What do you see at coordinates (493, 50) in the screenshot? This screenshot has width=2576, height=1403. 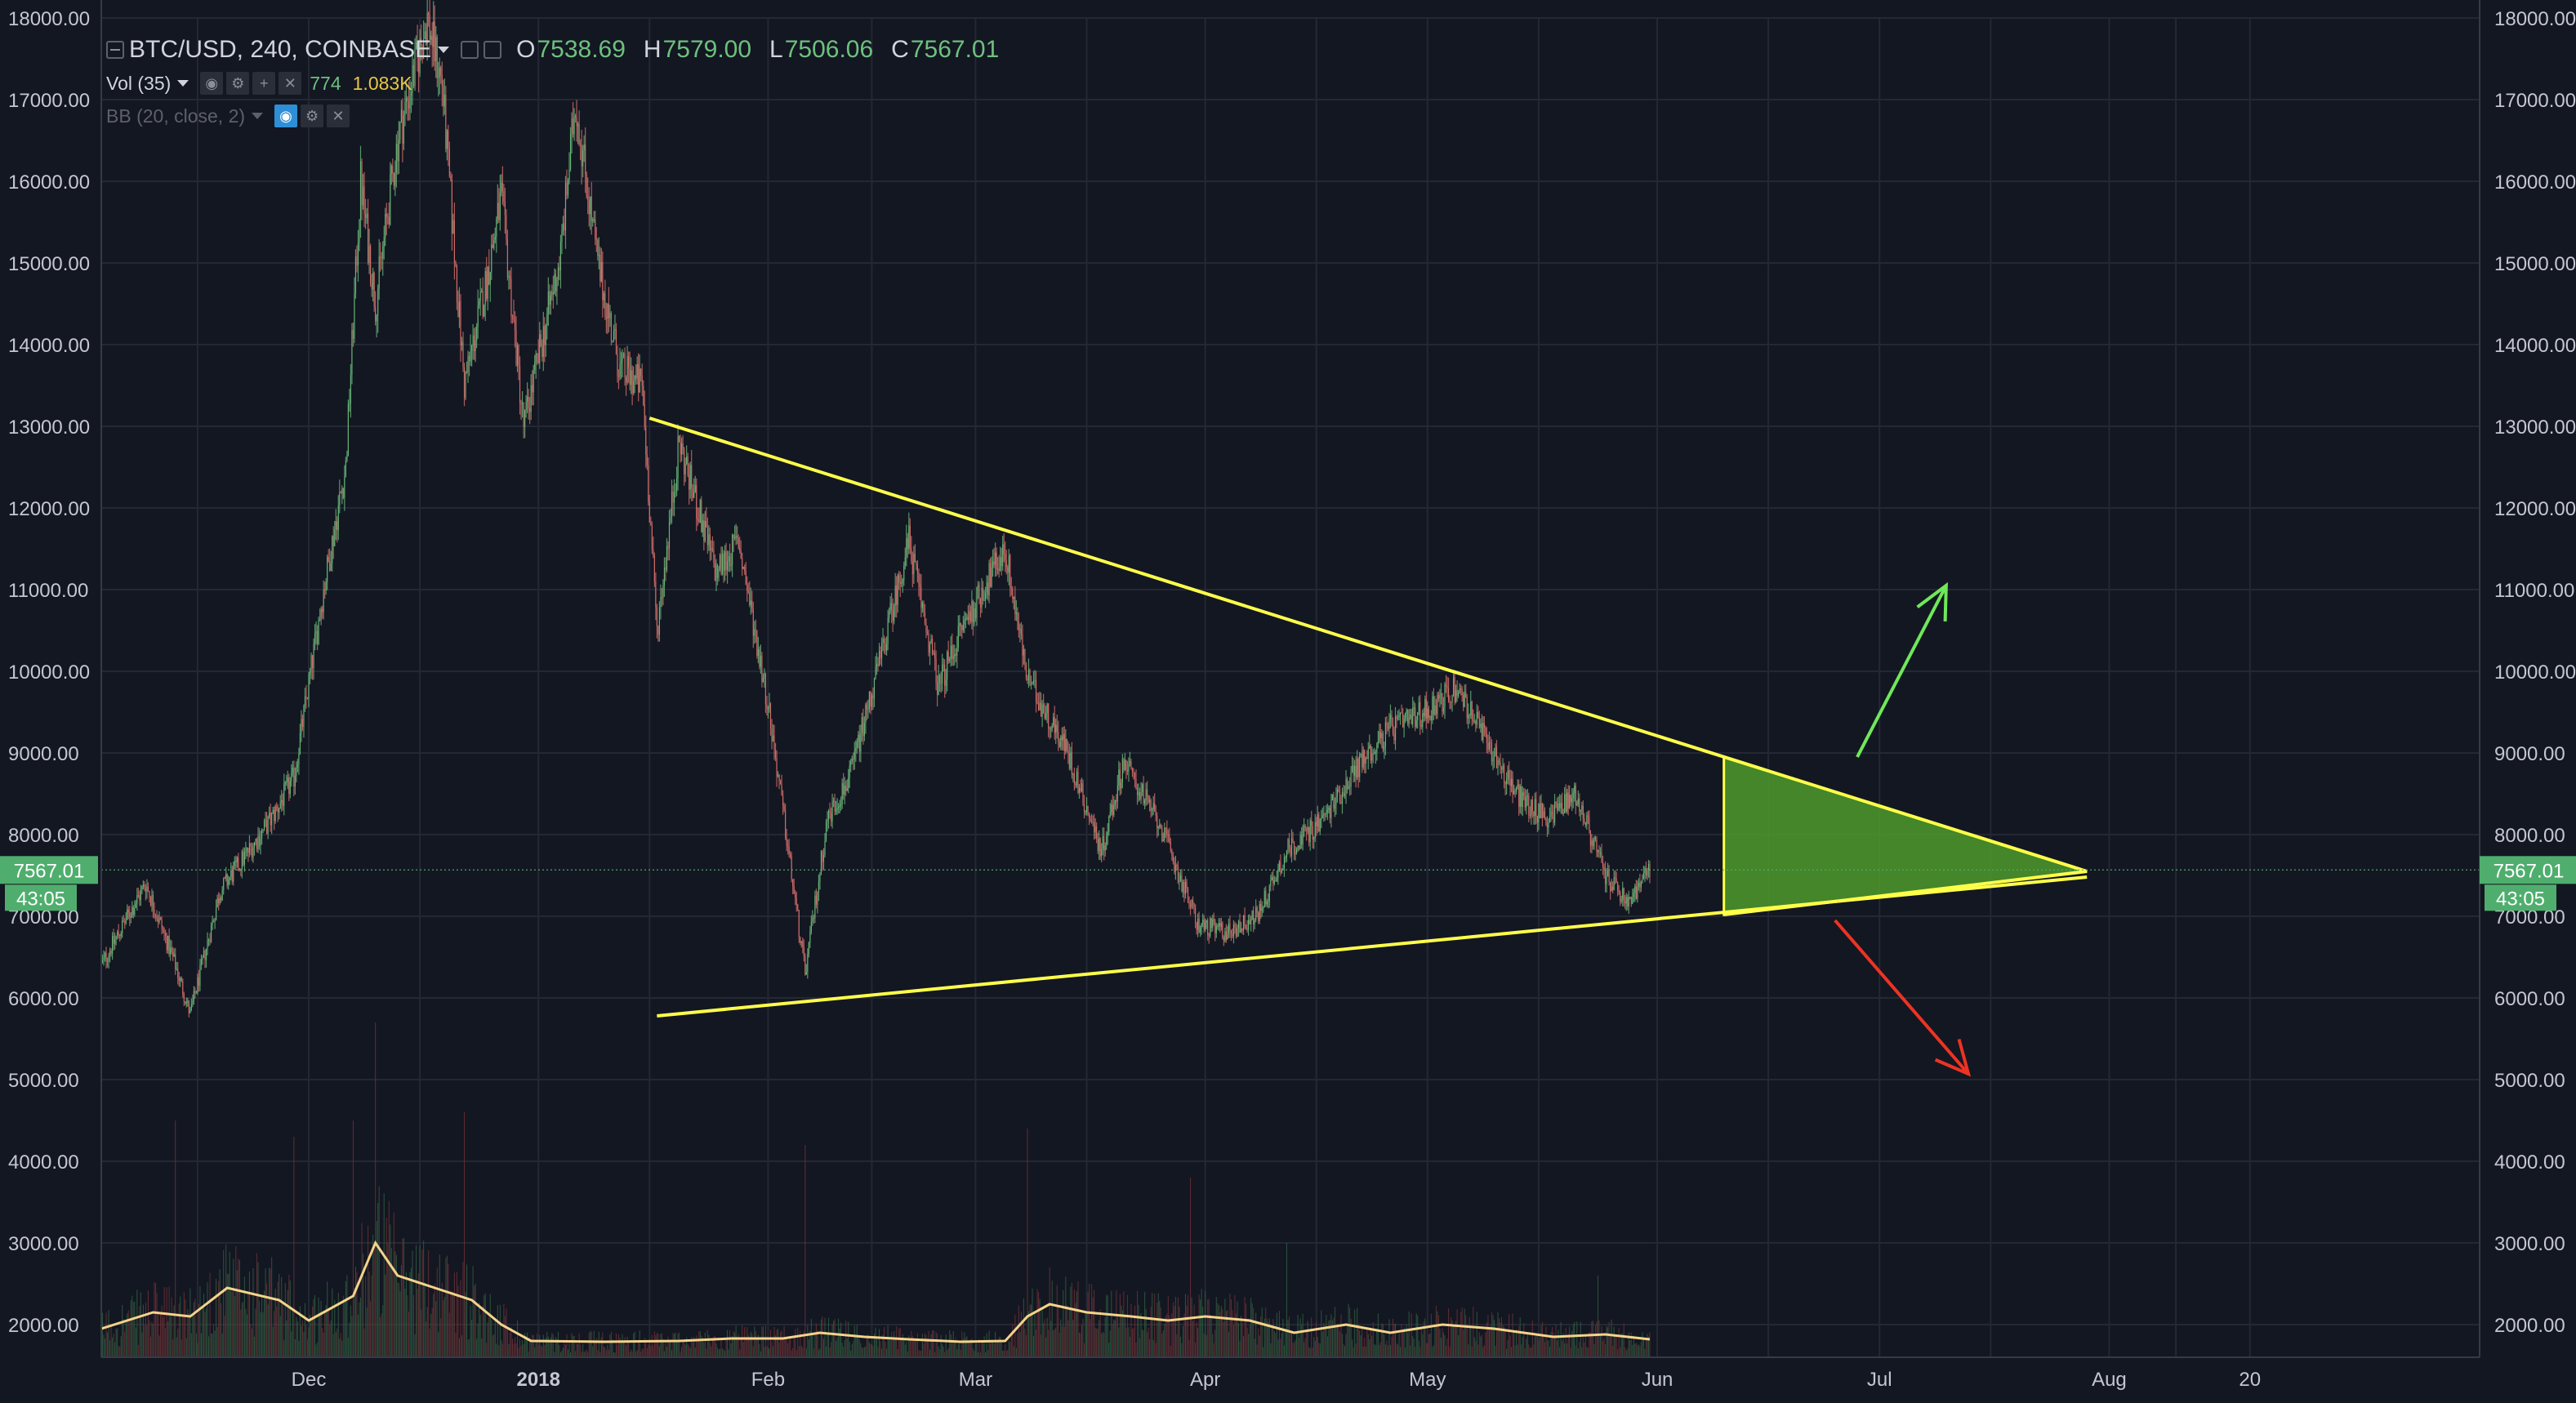 I see `visibility-icon` at bounding box center [493, 50].